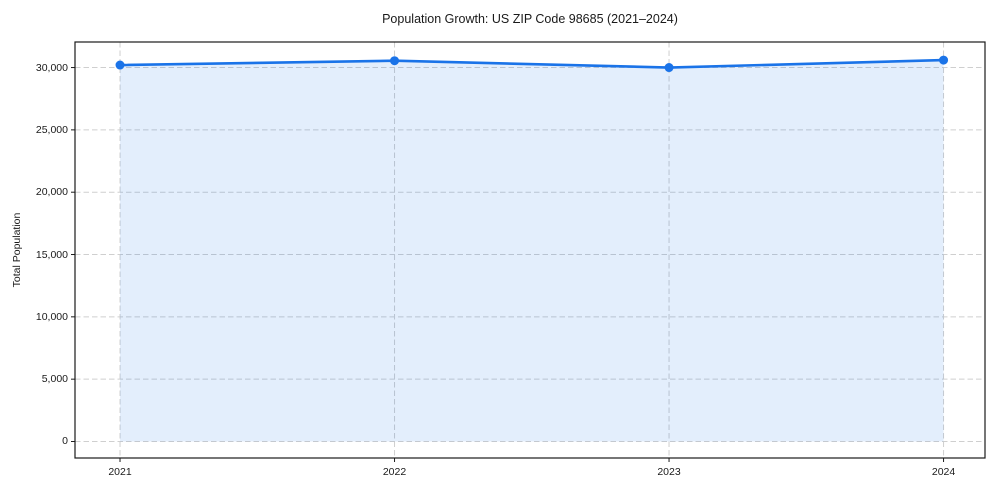  What do you see at coordinates (394, 472) in the screenshot?
I see `x-tick-label: 2022` at bounding box center [394, 472].